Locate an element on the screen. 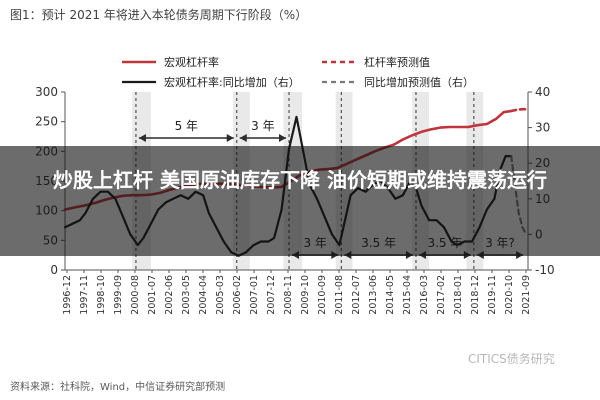  x-tick-label: 2017-02 is located at coordinates (441, 295).